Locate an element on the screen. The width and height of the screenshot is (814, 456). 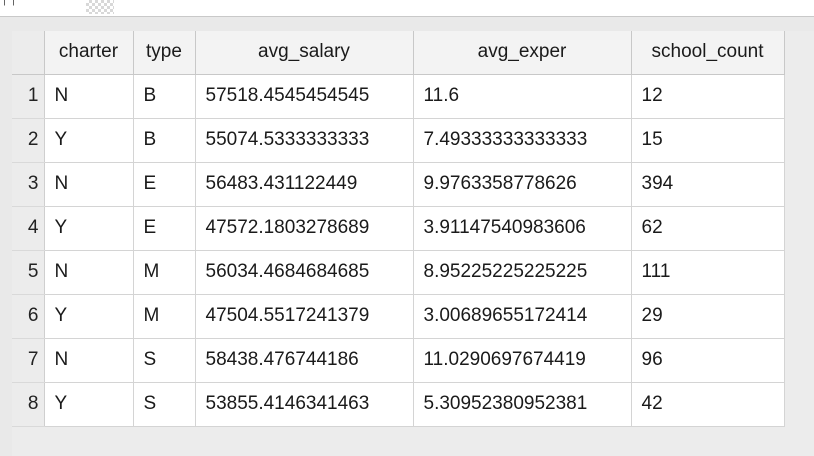
cell-avg-salary: 57518.4545454545 is located at coordinates (304, 96).